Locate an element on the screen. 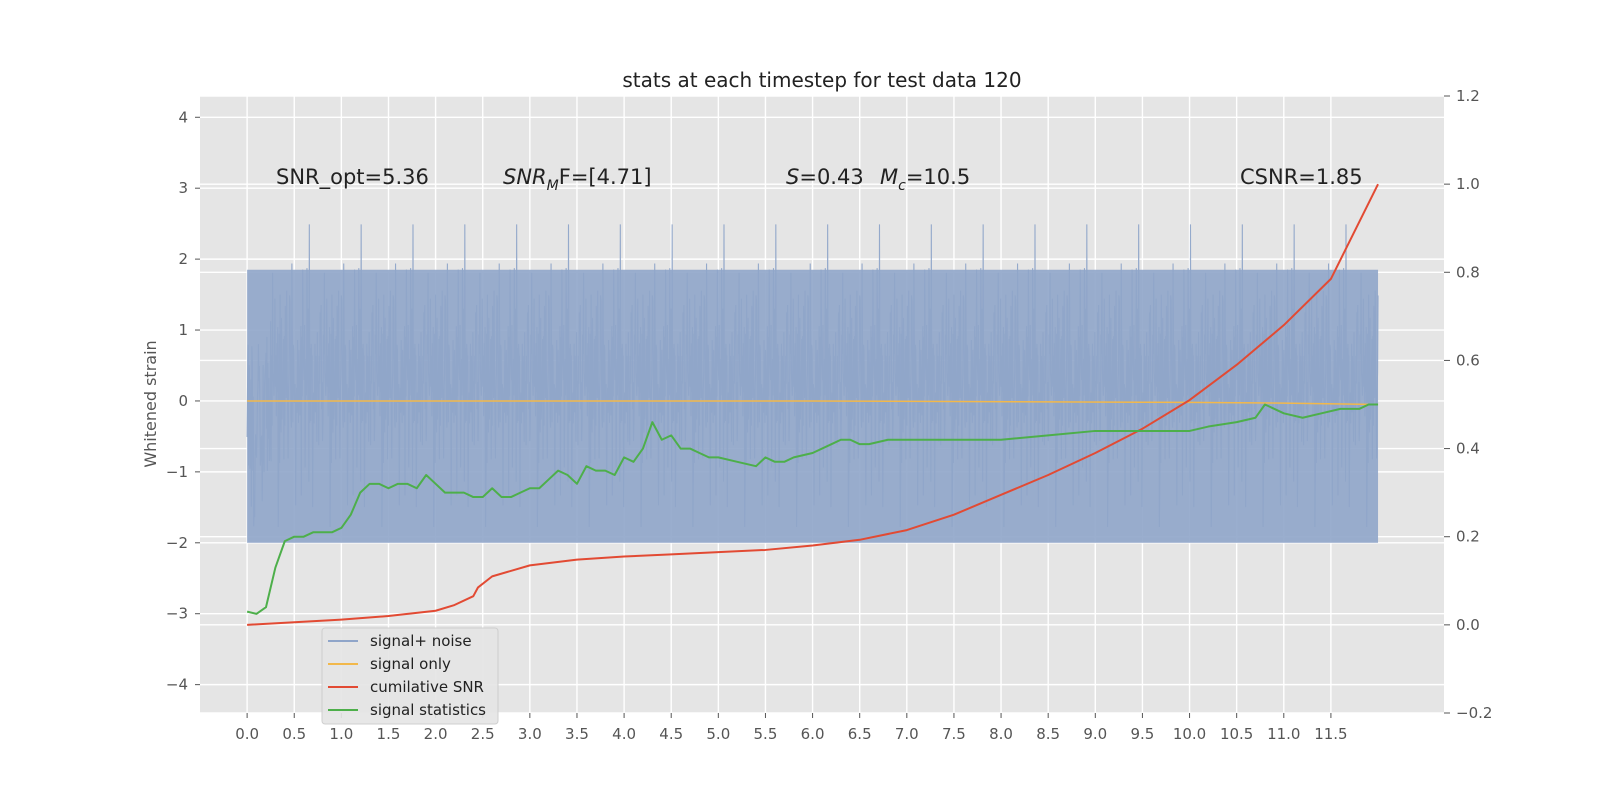 The height and width of the screenshot is (800, 1600). legend-item-cumilative-snr: cumilative SNR is located at coordinates (406, 687).